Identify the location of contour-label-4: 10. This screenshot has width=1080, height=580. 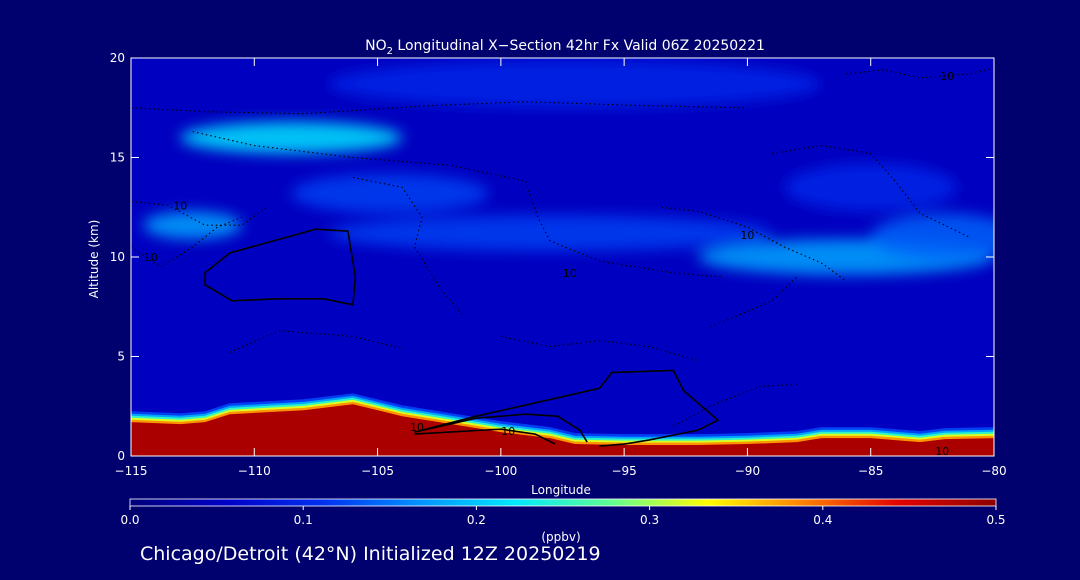
(947, 76).